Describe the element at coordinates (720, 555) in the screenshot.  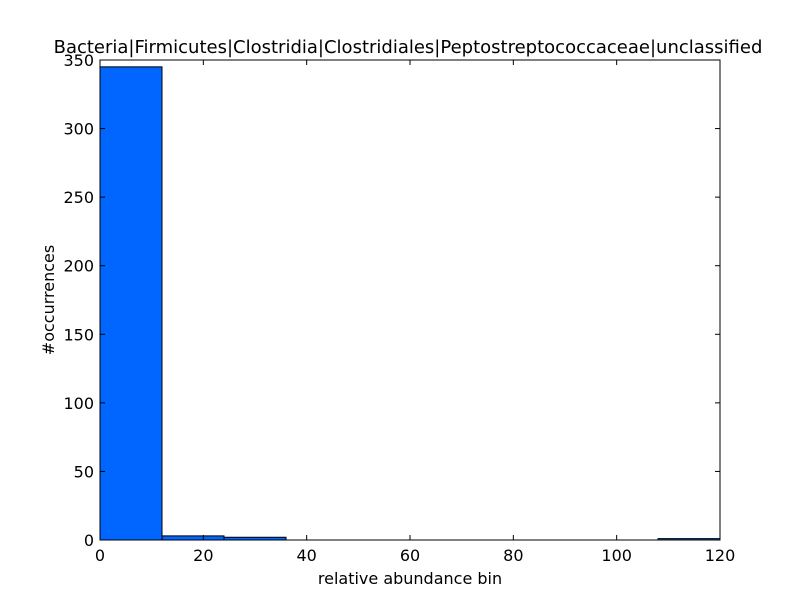
I see `x-tick-label: 120` at that location.